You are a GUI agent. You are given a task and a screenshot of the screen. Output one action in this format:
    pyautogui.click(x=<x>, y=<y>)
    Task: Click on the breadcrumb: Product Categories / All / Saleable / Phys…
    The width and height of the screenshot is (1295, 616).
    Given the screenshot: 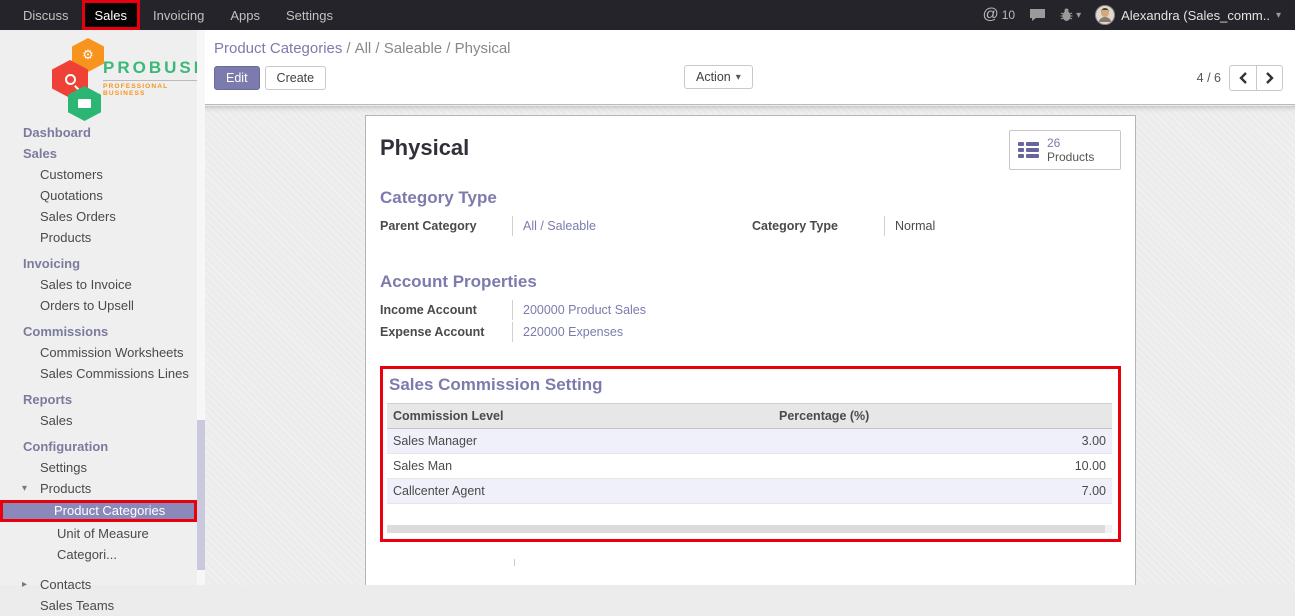 What is the action you would take?
    pyautogui.click(x=750, y=43)
    